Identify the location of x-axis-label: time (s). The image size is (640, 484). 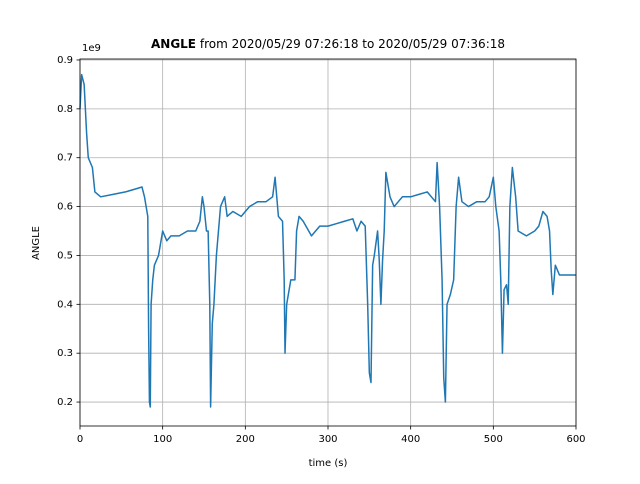
(328, 463).